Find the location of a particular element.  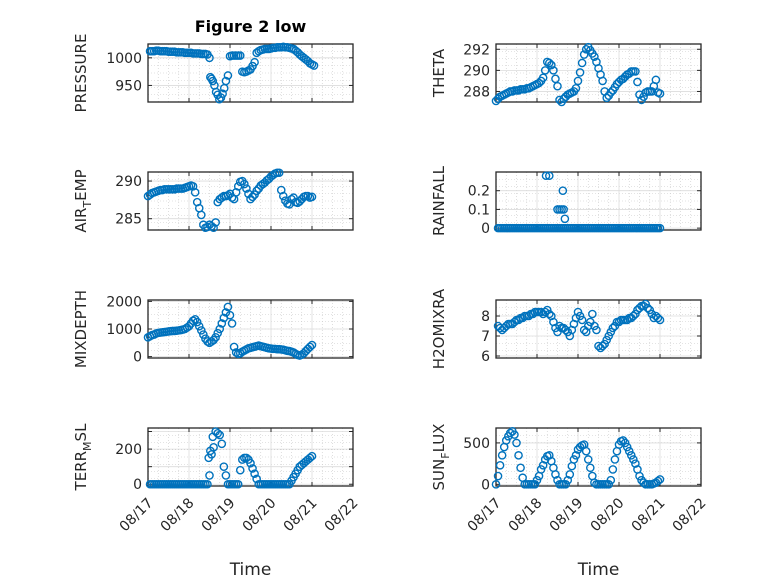

subplot-5: 0 1000 2000 MIXDEPTH is located at coordinates (213, 329).